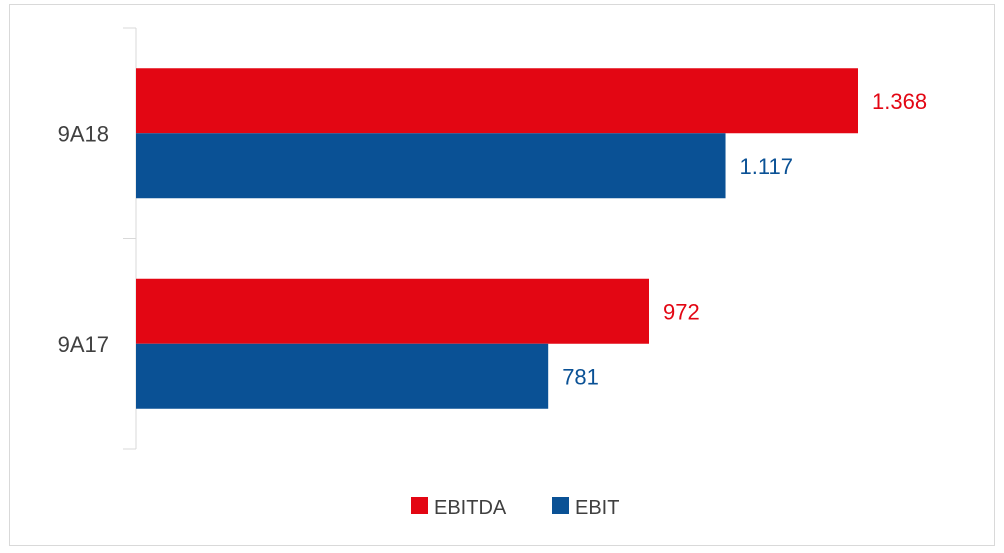  What do you see at coordinates (515, 508) in the screenshot?
I see `legend: EBITDA EBIT` at bounding box center [515, 508].